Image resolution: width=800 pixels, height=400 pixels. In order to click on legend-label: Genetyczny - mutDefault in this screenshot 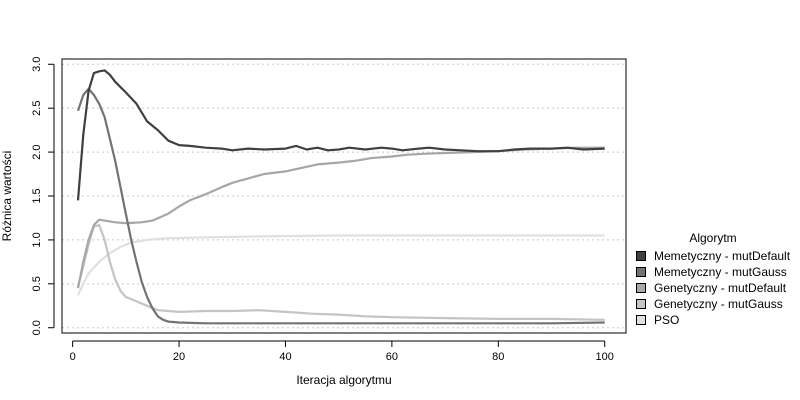, I will do `click(720, 288)`.